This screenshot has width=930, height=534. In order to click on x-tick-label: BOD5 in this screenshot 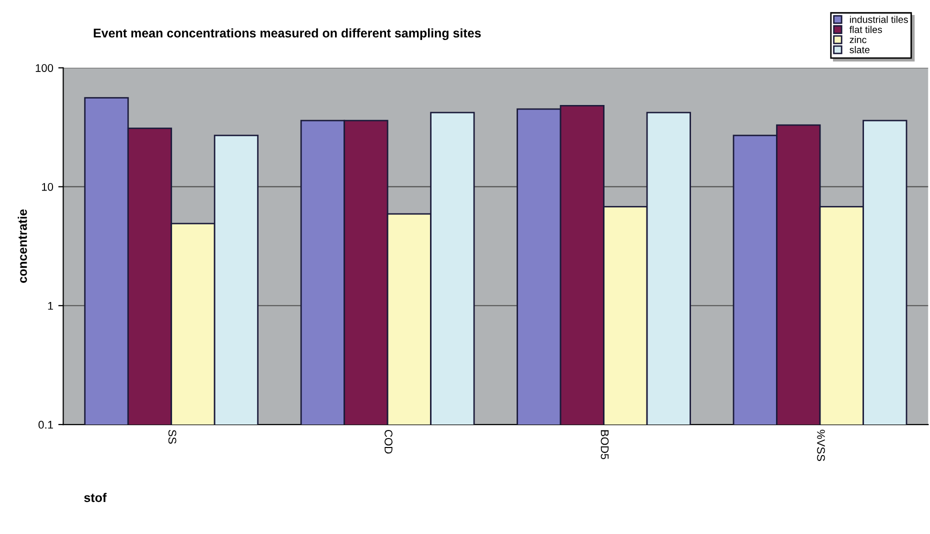, I will do `click(604, 445)`.